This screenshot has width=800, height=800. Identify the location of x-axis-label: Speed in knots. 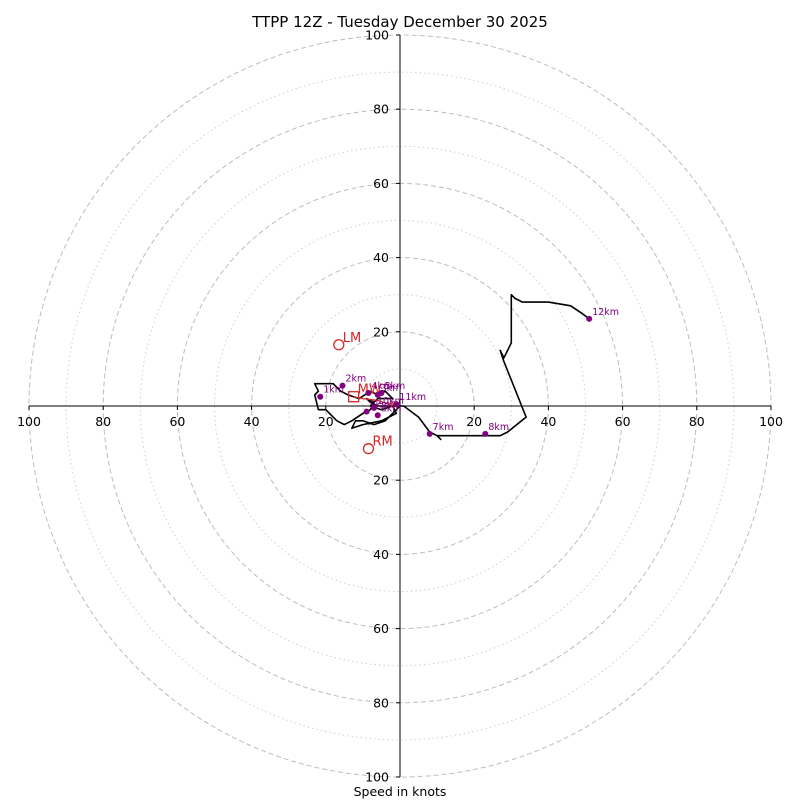
(400, 791).